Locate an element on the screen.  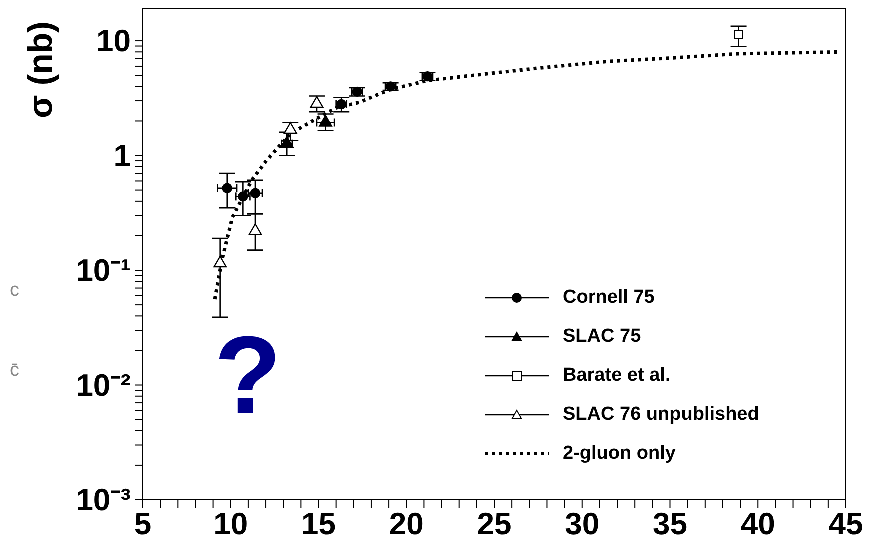
x-tick-label: 30 is located at coordinates (582, 524).